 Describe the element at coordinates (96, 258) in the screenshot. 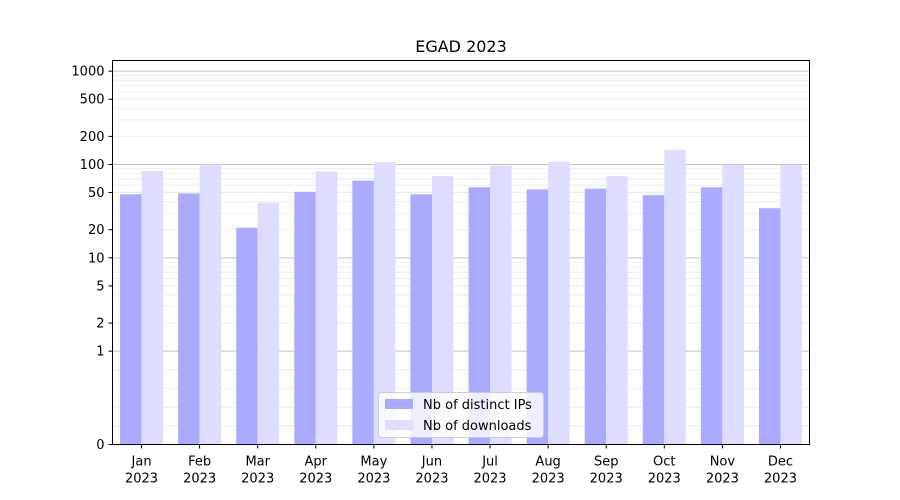

I see `y-tick-label: 10` at that location.